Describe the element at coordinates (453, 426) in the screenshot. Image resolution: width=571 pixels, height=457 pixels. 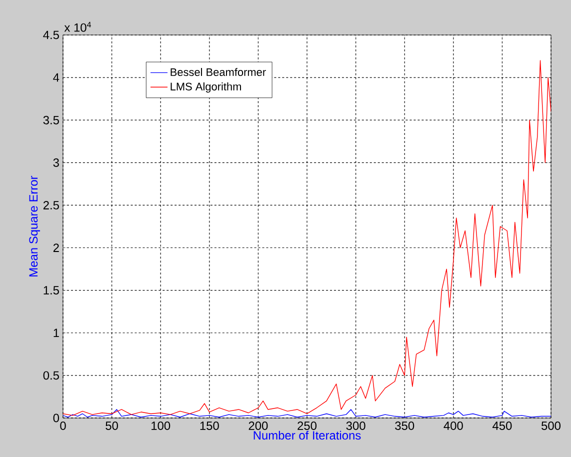
I see `x-tick-label: 400` at that location.